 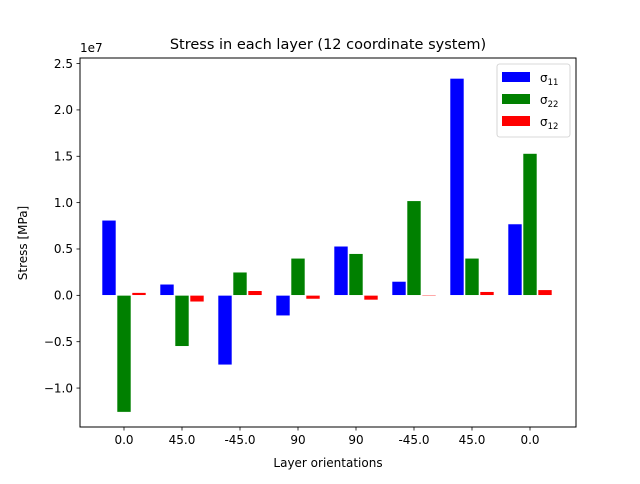 I want to click on y-axis-label: Stress [MPa], so click(x=23, y=243).